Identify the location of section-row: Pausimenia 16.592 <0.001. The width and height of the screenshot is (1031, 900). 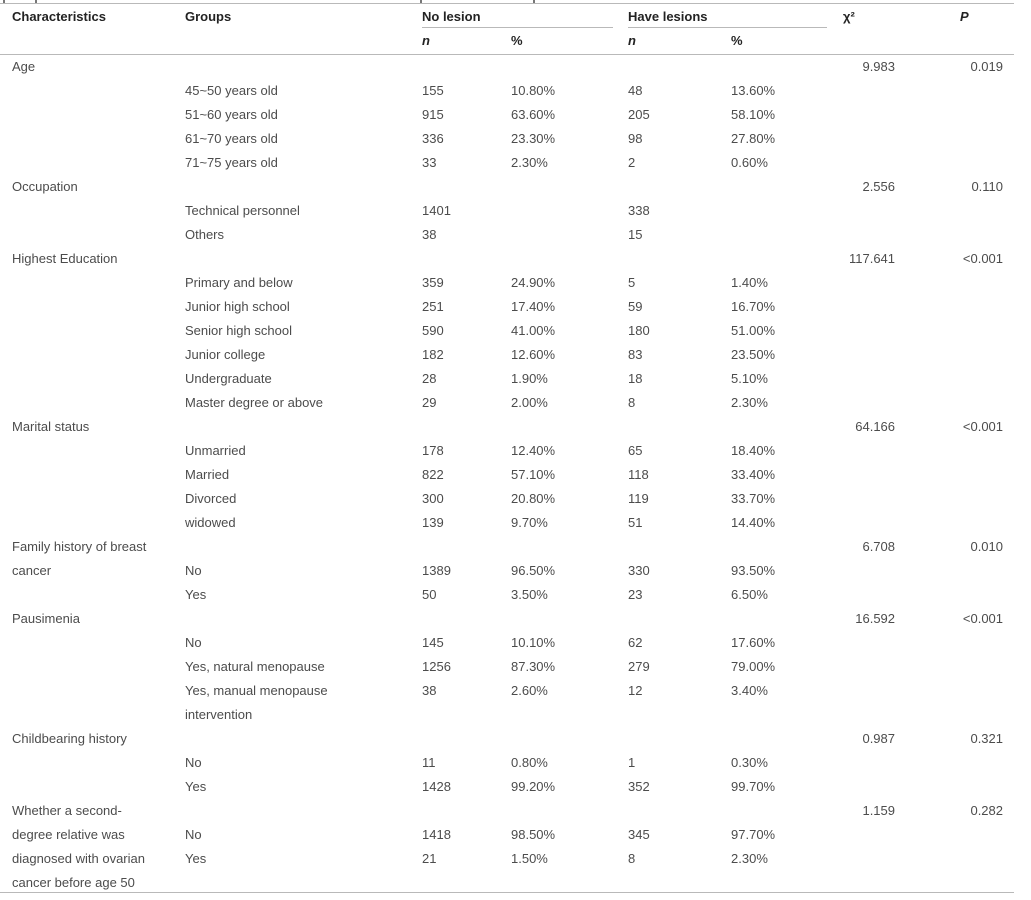
(507, 619).